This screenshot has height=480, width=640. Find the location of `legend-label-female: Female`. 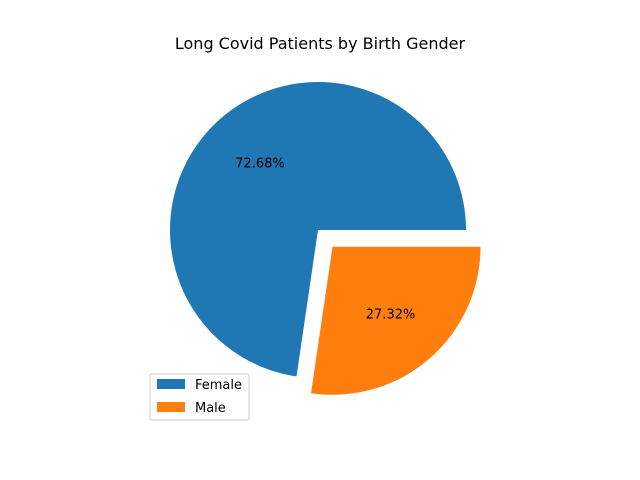

legend-label-female: Female is located at coordinates (218, 385).